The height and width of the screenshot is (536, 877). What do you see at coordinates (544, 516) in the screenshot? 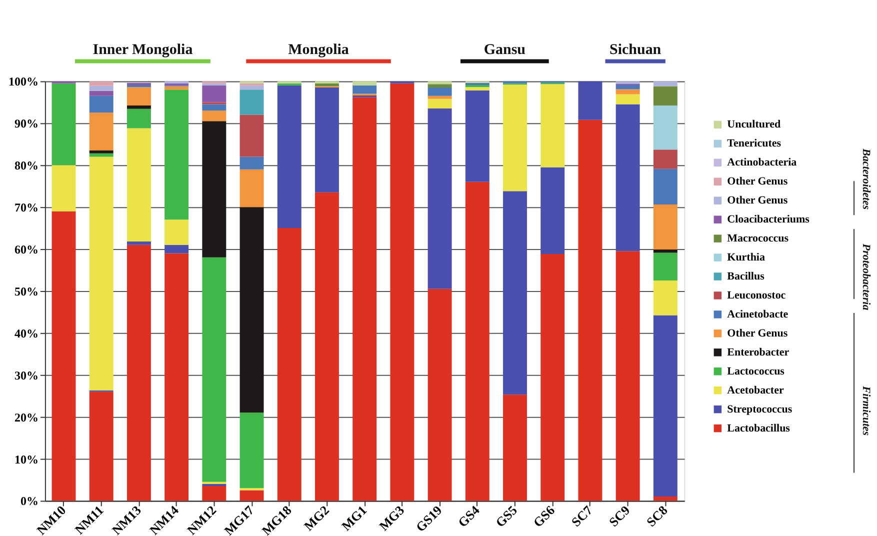
I see `x-tick-label: GS6` at bounding box center [544, 516].